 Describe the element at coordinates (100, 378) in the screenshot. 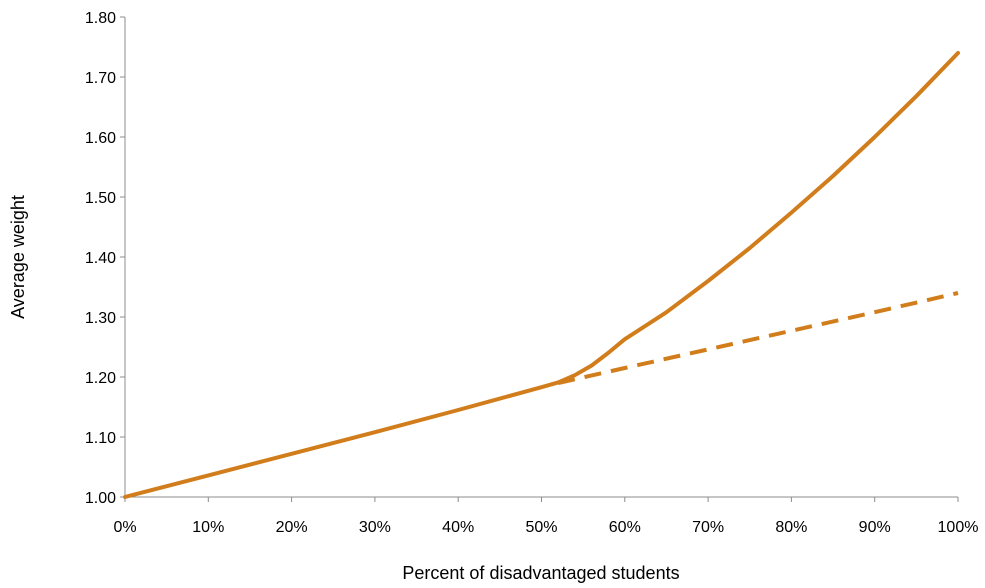

I see `y-tick-label: 1.20` at that location.